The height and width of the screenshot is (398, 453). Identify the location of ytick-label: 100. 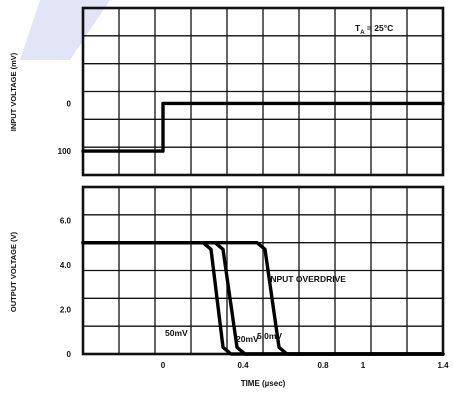
(65, 151).